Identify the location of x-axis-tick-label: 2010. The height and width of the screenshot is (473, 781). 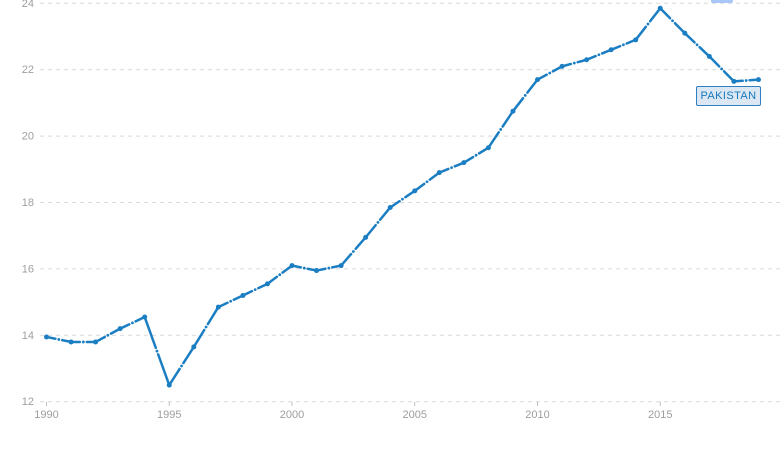
(537, 415).